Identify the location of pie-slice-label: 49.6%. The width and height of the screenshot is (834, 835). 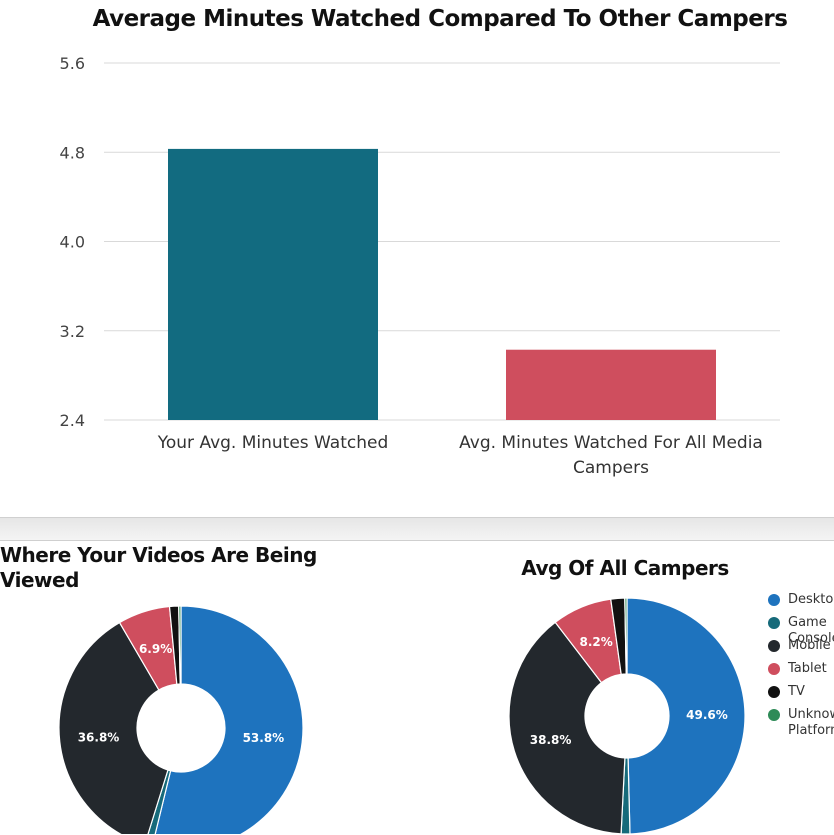
(707, 715).